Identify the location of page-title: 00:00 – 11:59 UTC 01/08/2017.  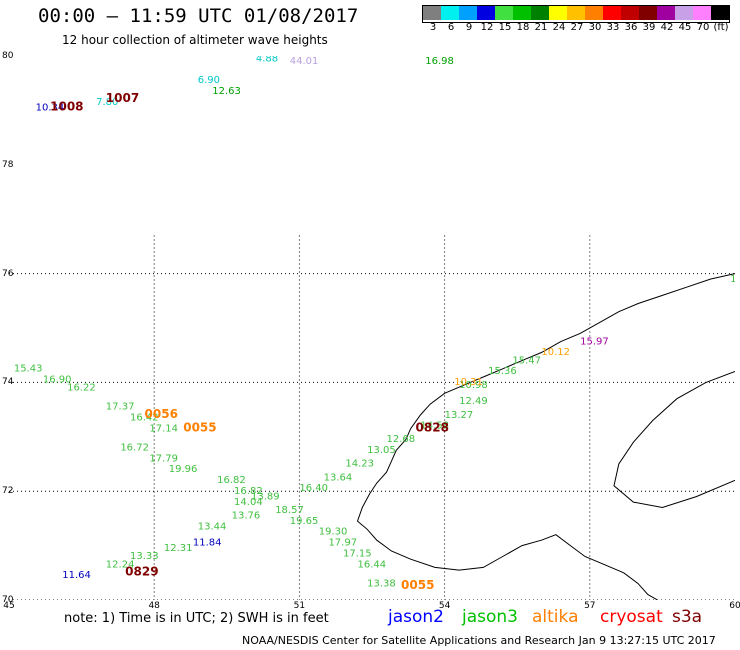
(198, 16).